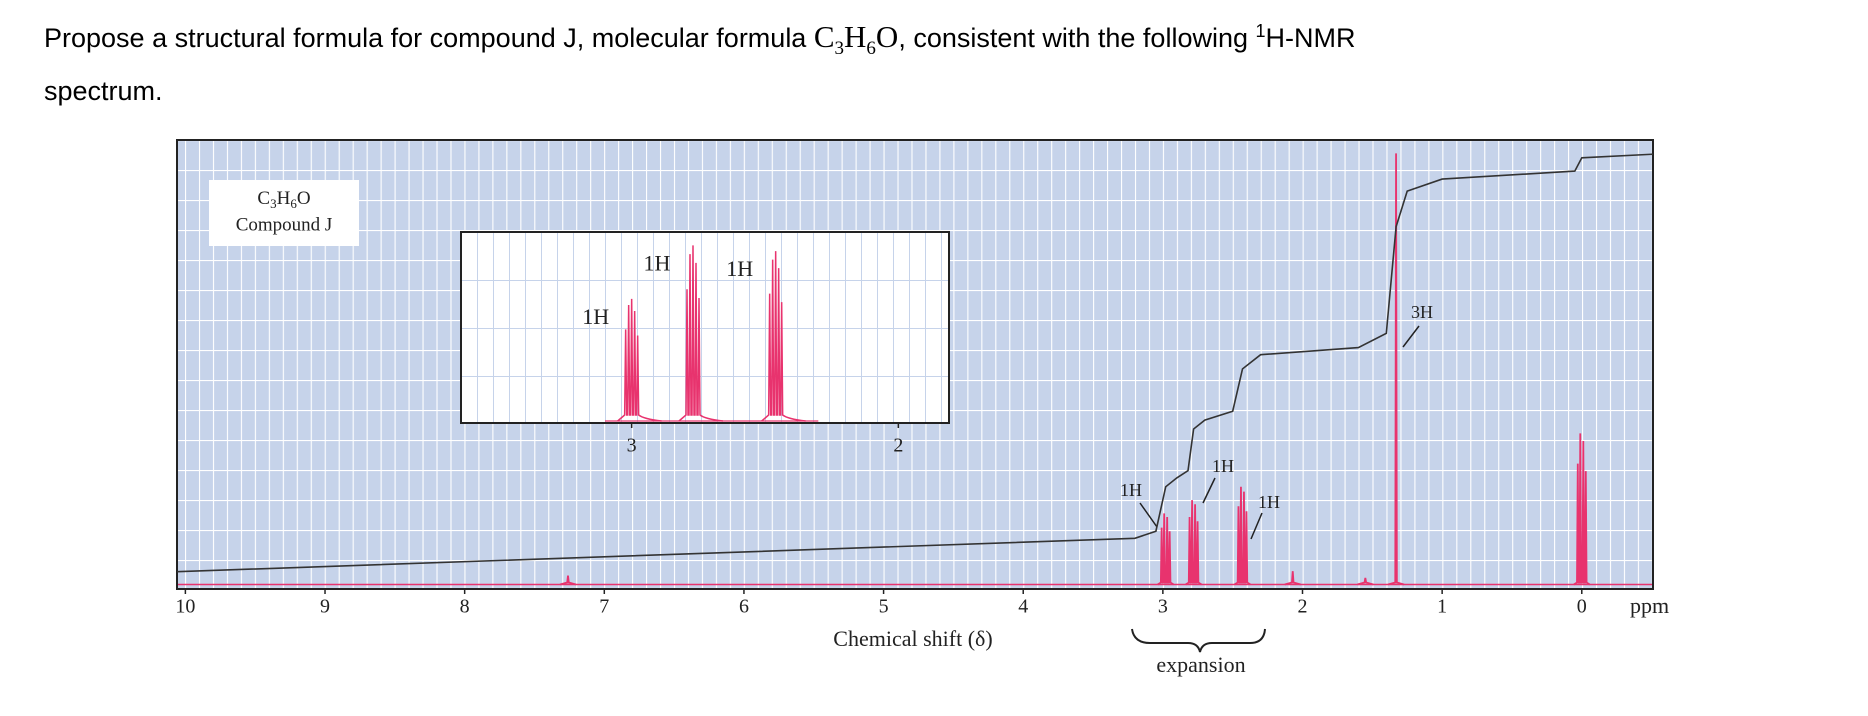  I want to click on x-tick-label: 3, so click(1163, 607).